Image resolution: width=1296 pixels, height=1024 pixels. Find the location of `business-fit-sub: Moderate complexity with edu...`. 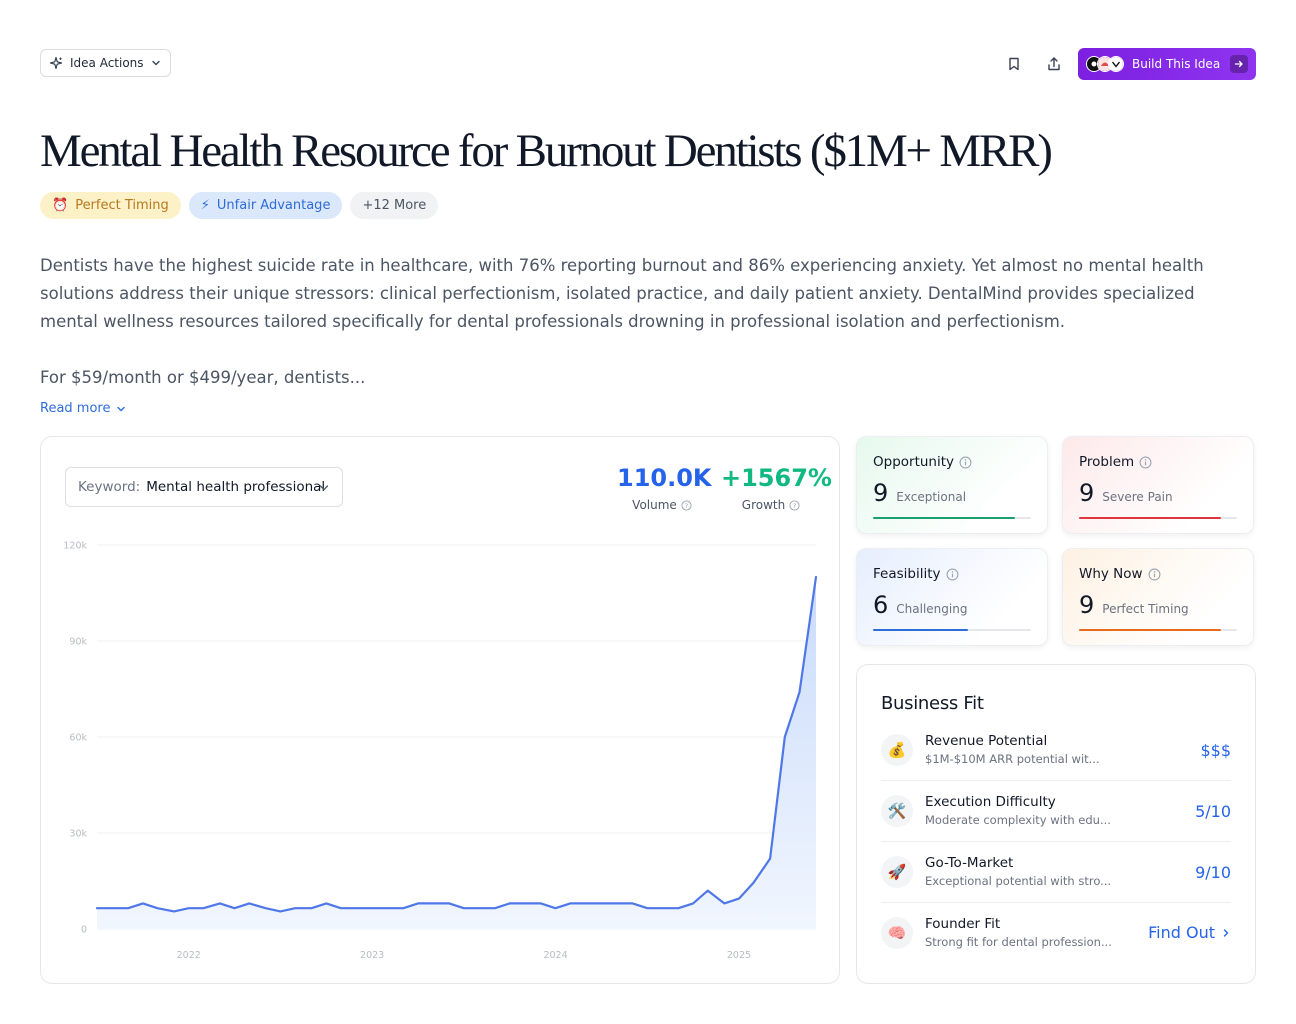

business-fit-sub: Moderate complexity with edu... is located at coordinates (1018, 820).